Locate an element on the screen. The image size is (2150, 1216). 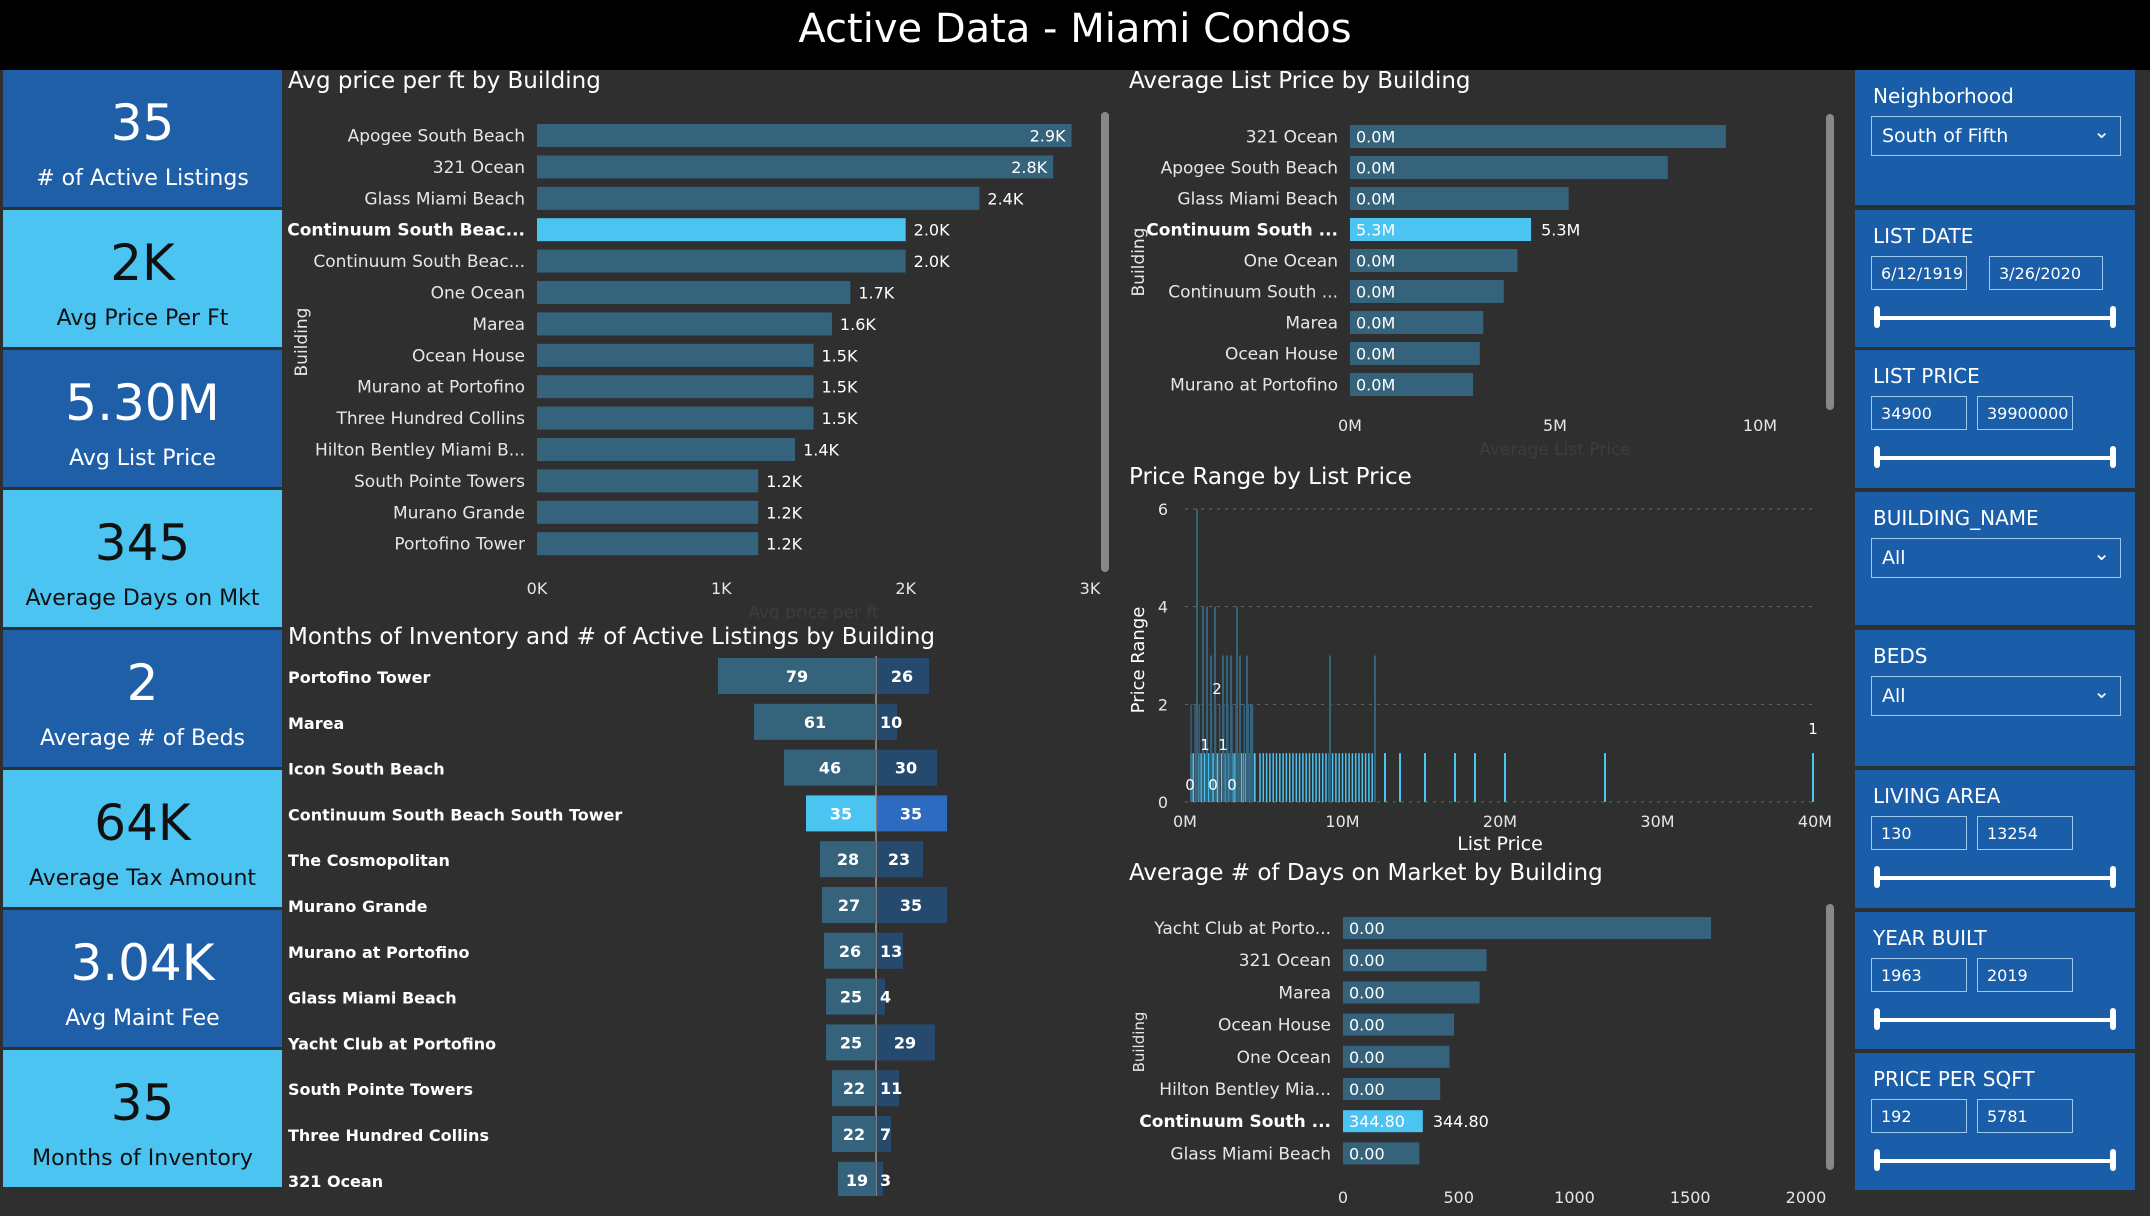
data-label: 28 is located at coordinates (848, 859).